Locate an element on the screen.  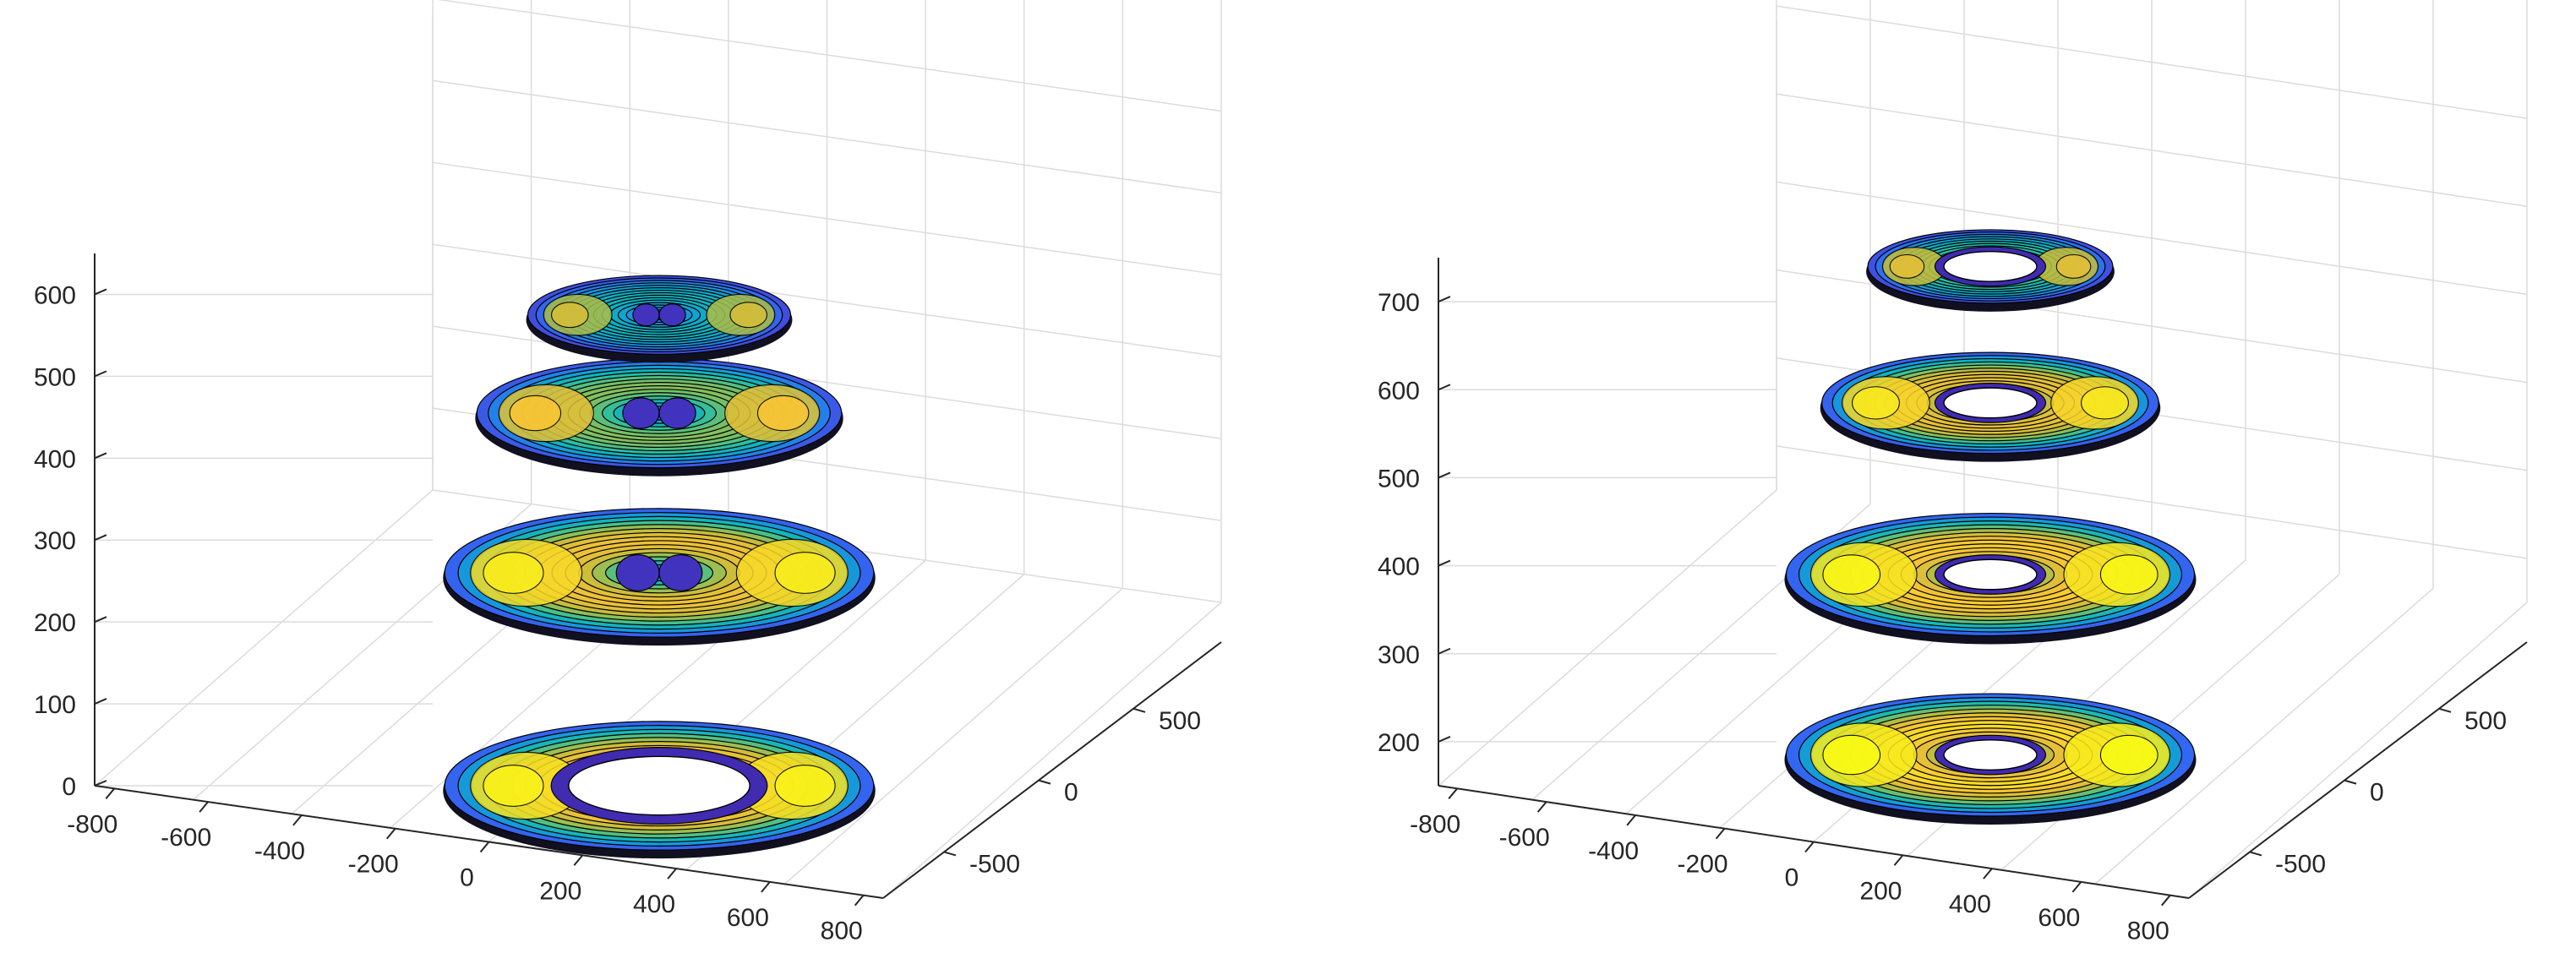
z-tick-label: 100 is located at coordinates (55, 705).